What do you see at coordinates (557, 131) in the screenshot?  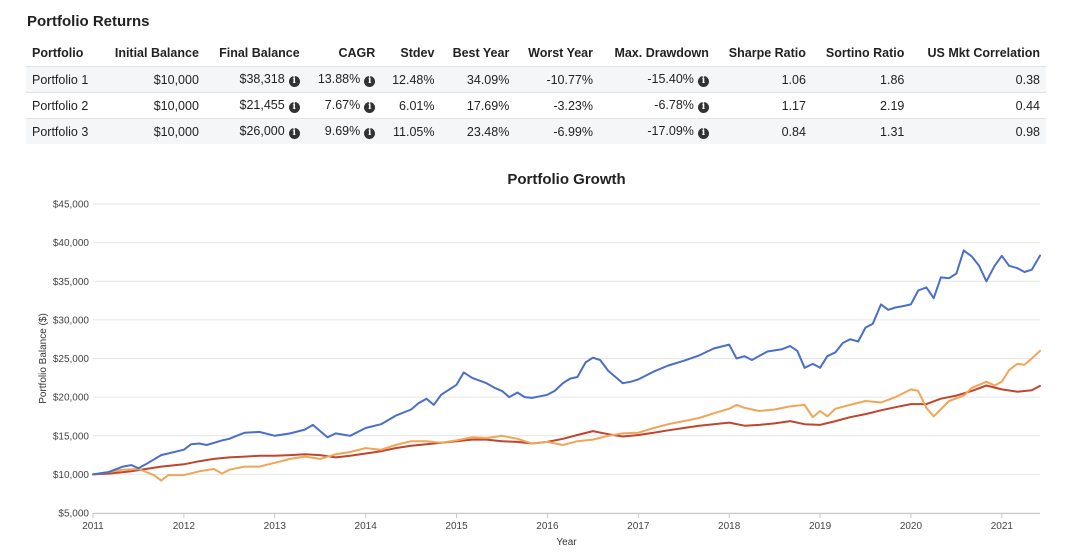 I see `table-cell: -6.99%` at bounding box center [557, 131].